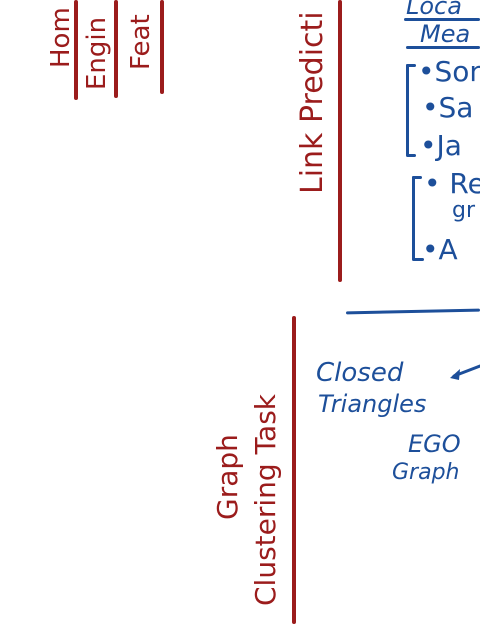 This screenshot has height=640, width=480. I want to click on closed-triangles-line1: Closed, so click(360, 373).